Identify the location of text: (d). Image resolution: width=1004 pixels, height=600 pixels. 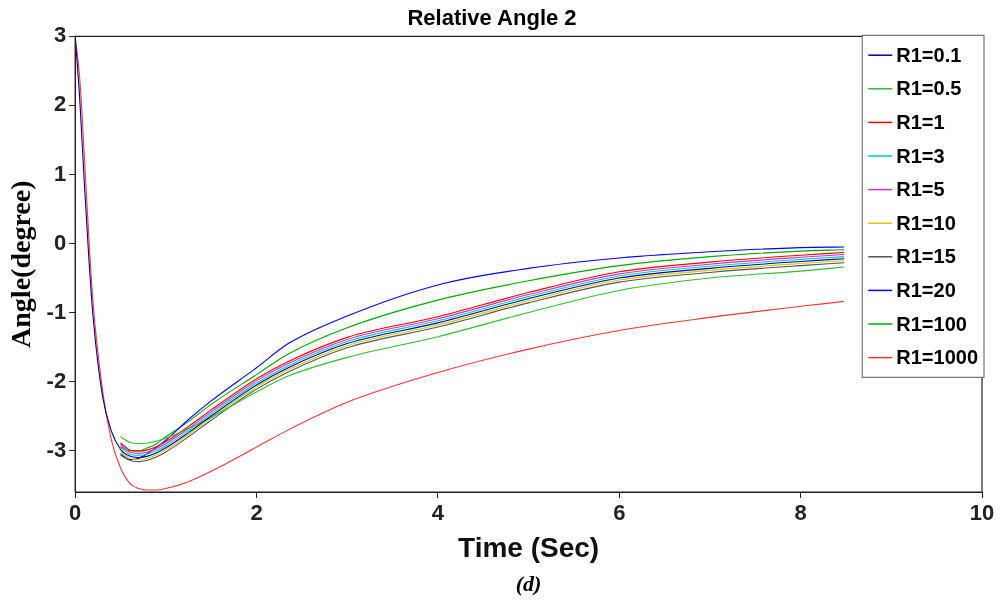
(528, 583).